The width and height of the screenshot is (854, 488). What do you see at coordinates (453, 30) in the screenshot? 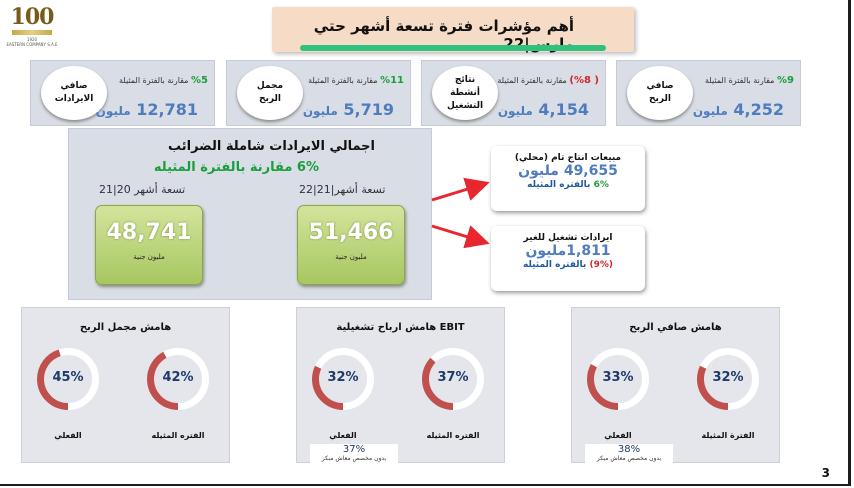
I see `title-banner: أهم مؤشرات فترة تسعة أشهر حتي مارس|22` at bounding box center [453, 30].